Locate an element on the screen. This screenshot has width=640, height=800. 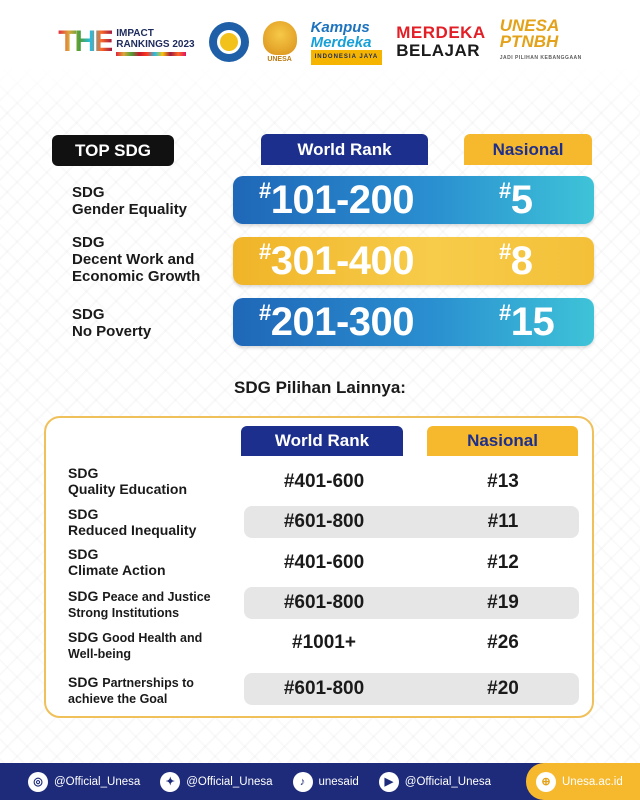
others-world-rank-2: #601-800 is located at coordinates (324, 521).